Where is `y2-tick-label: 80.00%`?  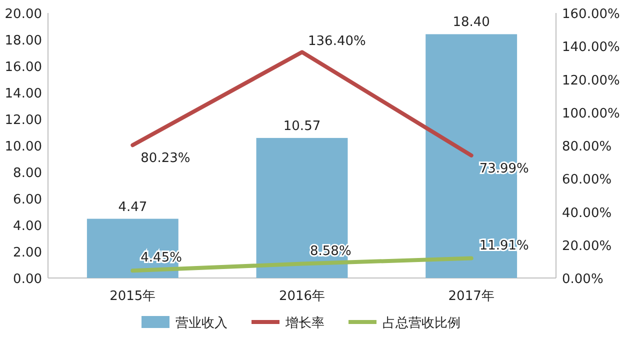 y2-tick-label: 80.00% is located at coordinates (587, 147).